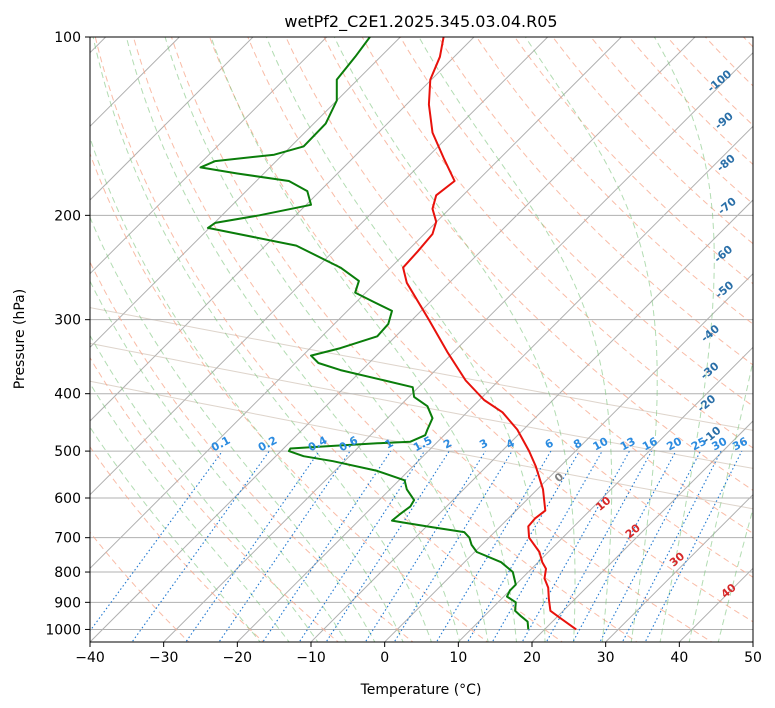 The width and height of the screenshot is (775, 708). What do you see at coordinates (601, 444) in the screenshot?
I see `mixing-ratio-label: 10` at bounding box center [601, 444].